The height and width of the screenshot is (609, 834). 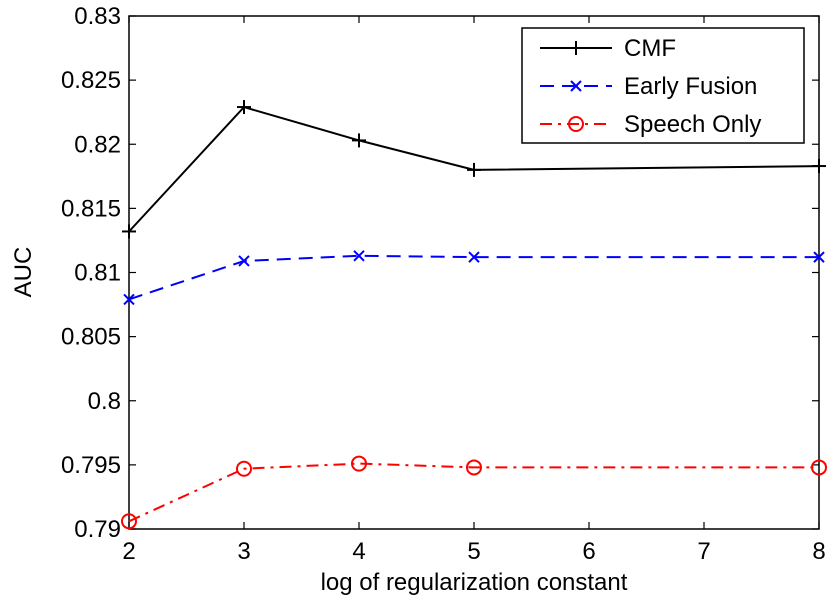 What do you see at coordinates (128, 551) in the screenshot?
I see `x-tick-label: 2` at bounding box center [128, 551].